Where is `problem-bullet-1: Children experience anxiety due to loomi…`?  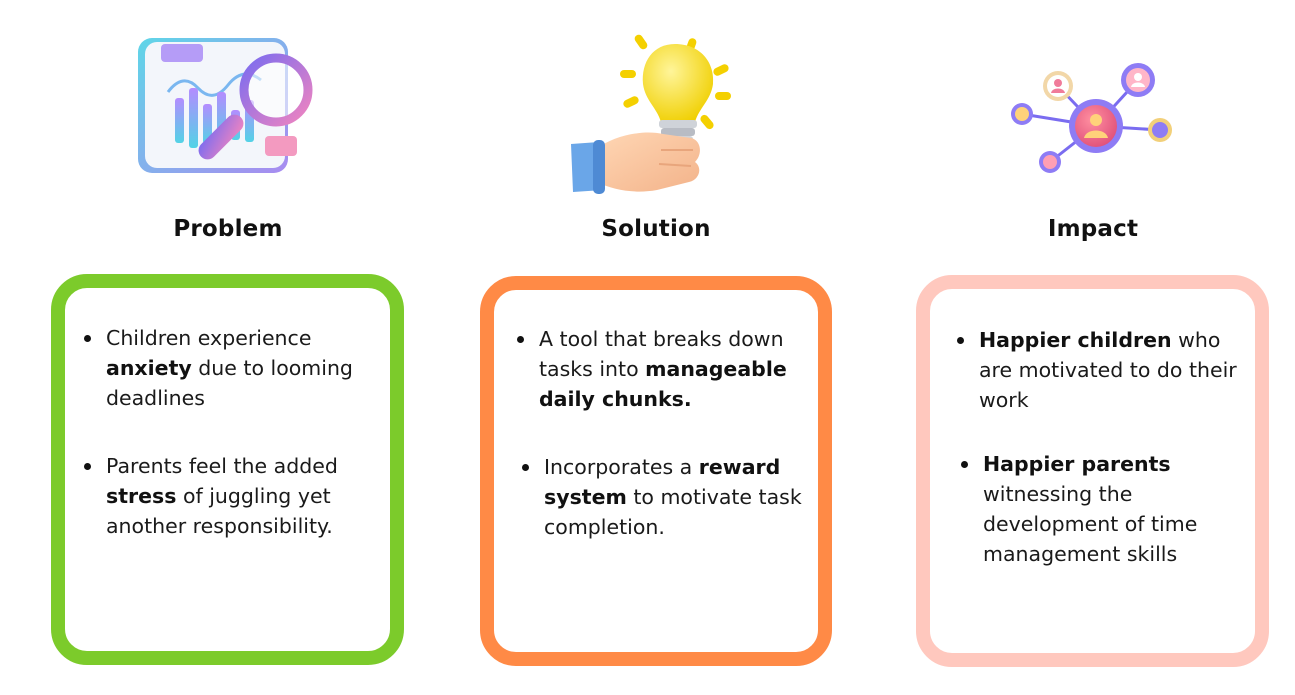 problem-bullet-1: Children experience anxiety due to loomi… is located at coordinates (235, 368).